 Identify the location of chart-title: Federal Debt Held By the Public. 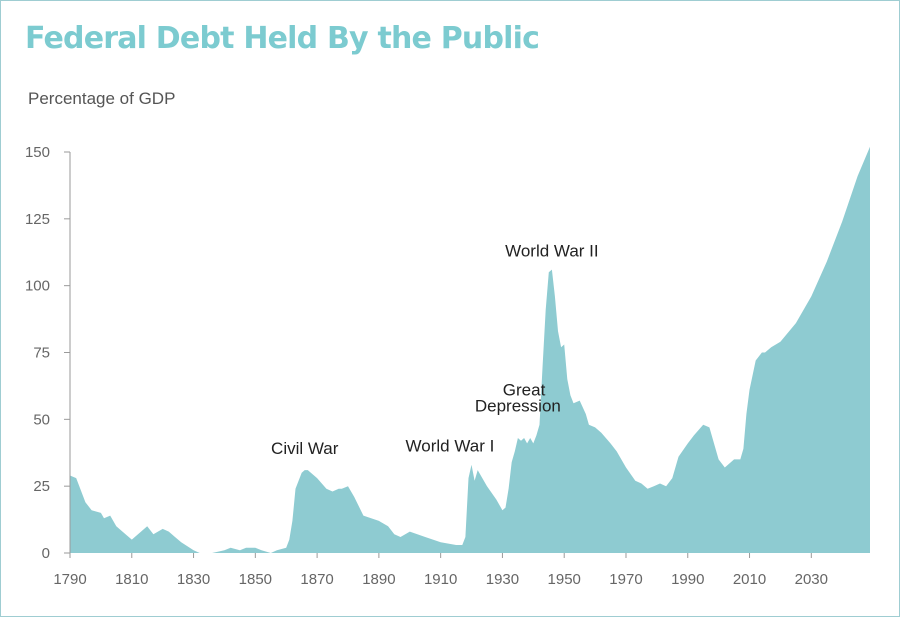
(282, 38).